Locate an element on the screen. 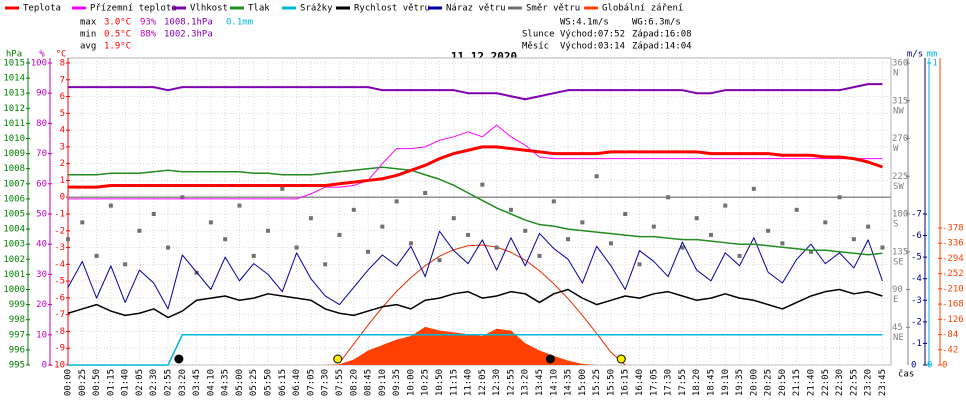 Image resolution: width=966 pixels, height=404 pixels. y-tick-label: 1012 is located at coordinates (14, 109).